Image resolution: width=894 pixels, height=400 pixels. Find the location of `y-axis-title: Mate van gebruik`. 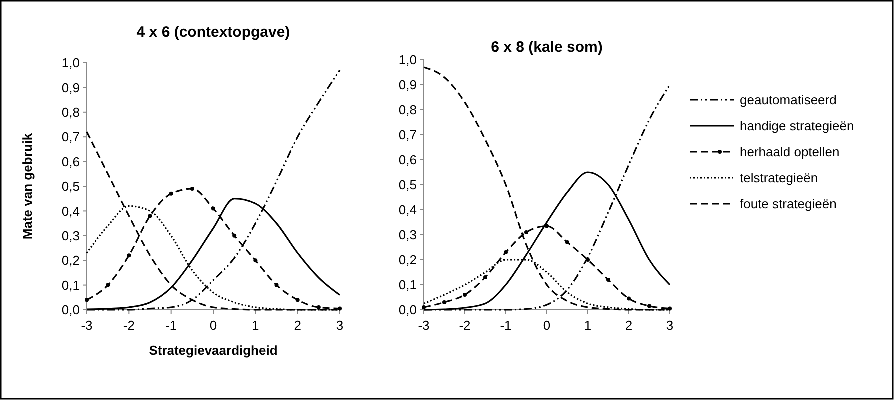

y-axis-title: Mate van gebruik is located at coordinates (27, 186).